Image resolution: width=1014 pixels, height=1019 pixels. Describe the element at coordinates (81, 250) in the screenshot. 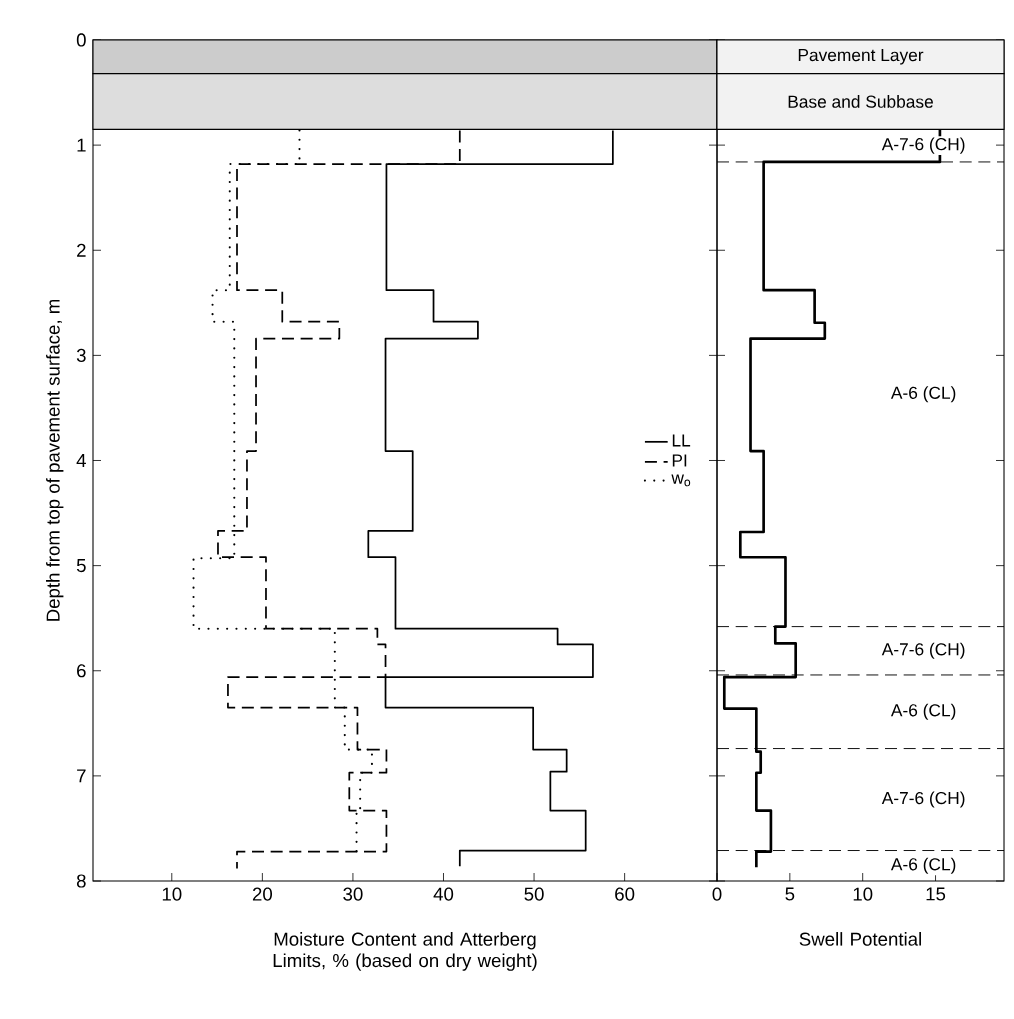

I see `y-tick-label: 2` at that location.